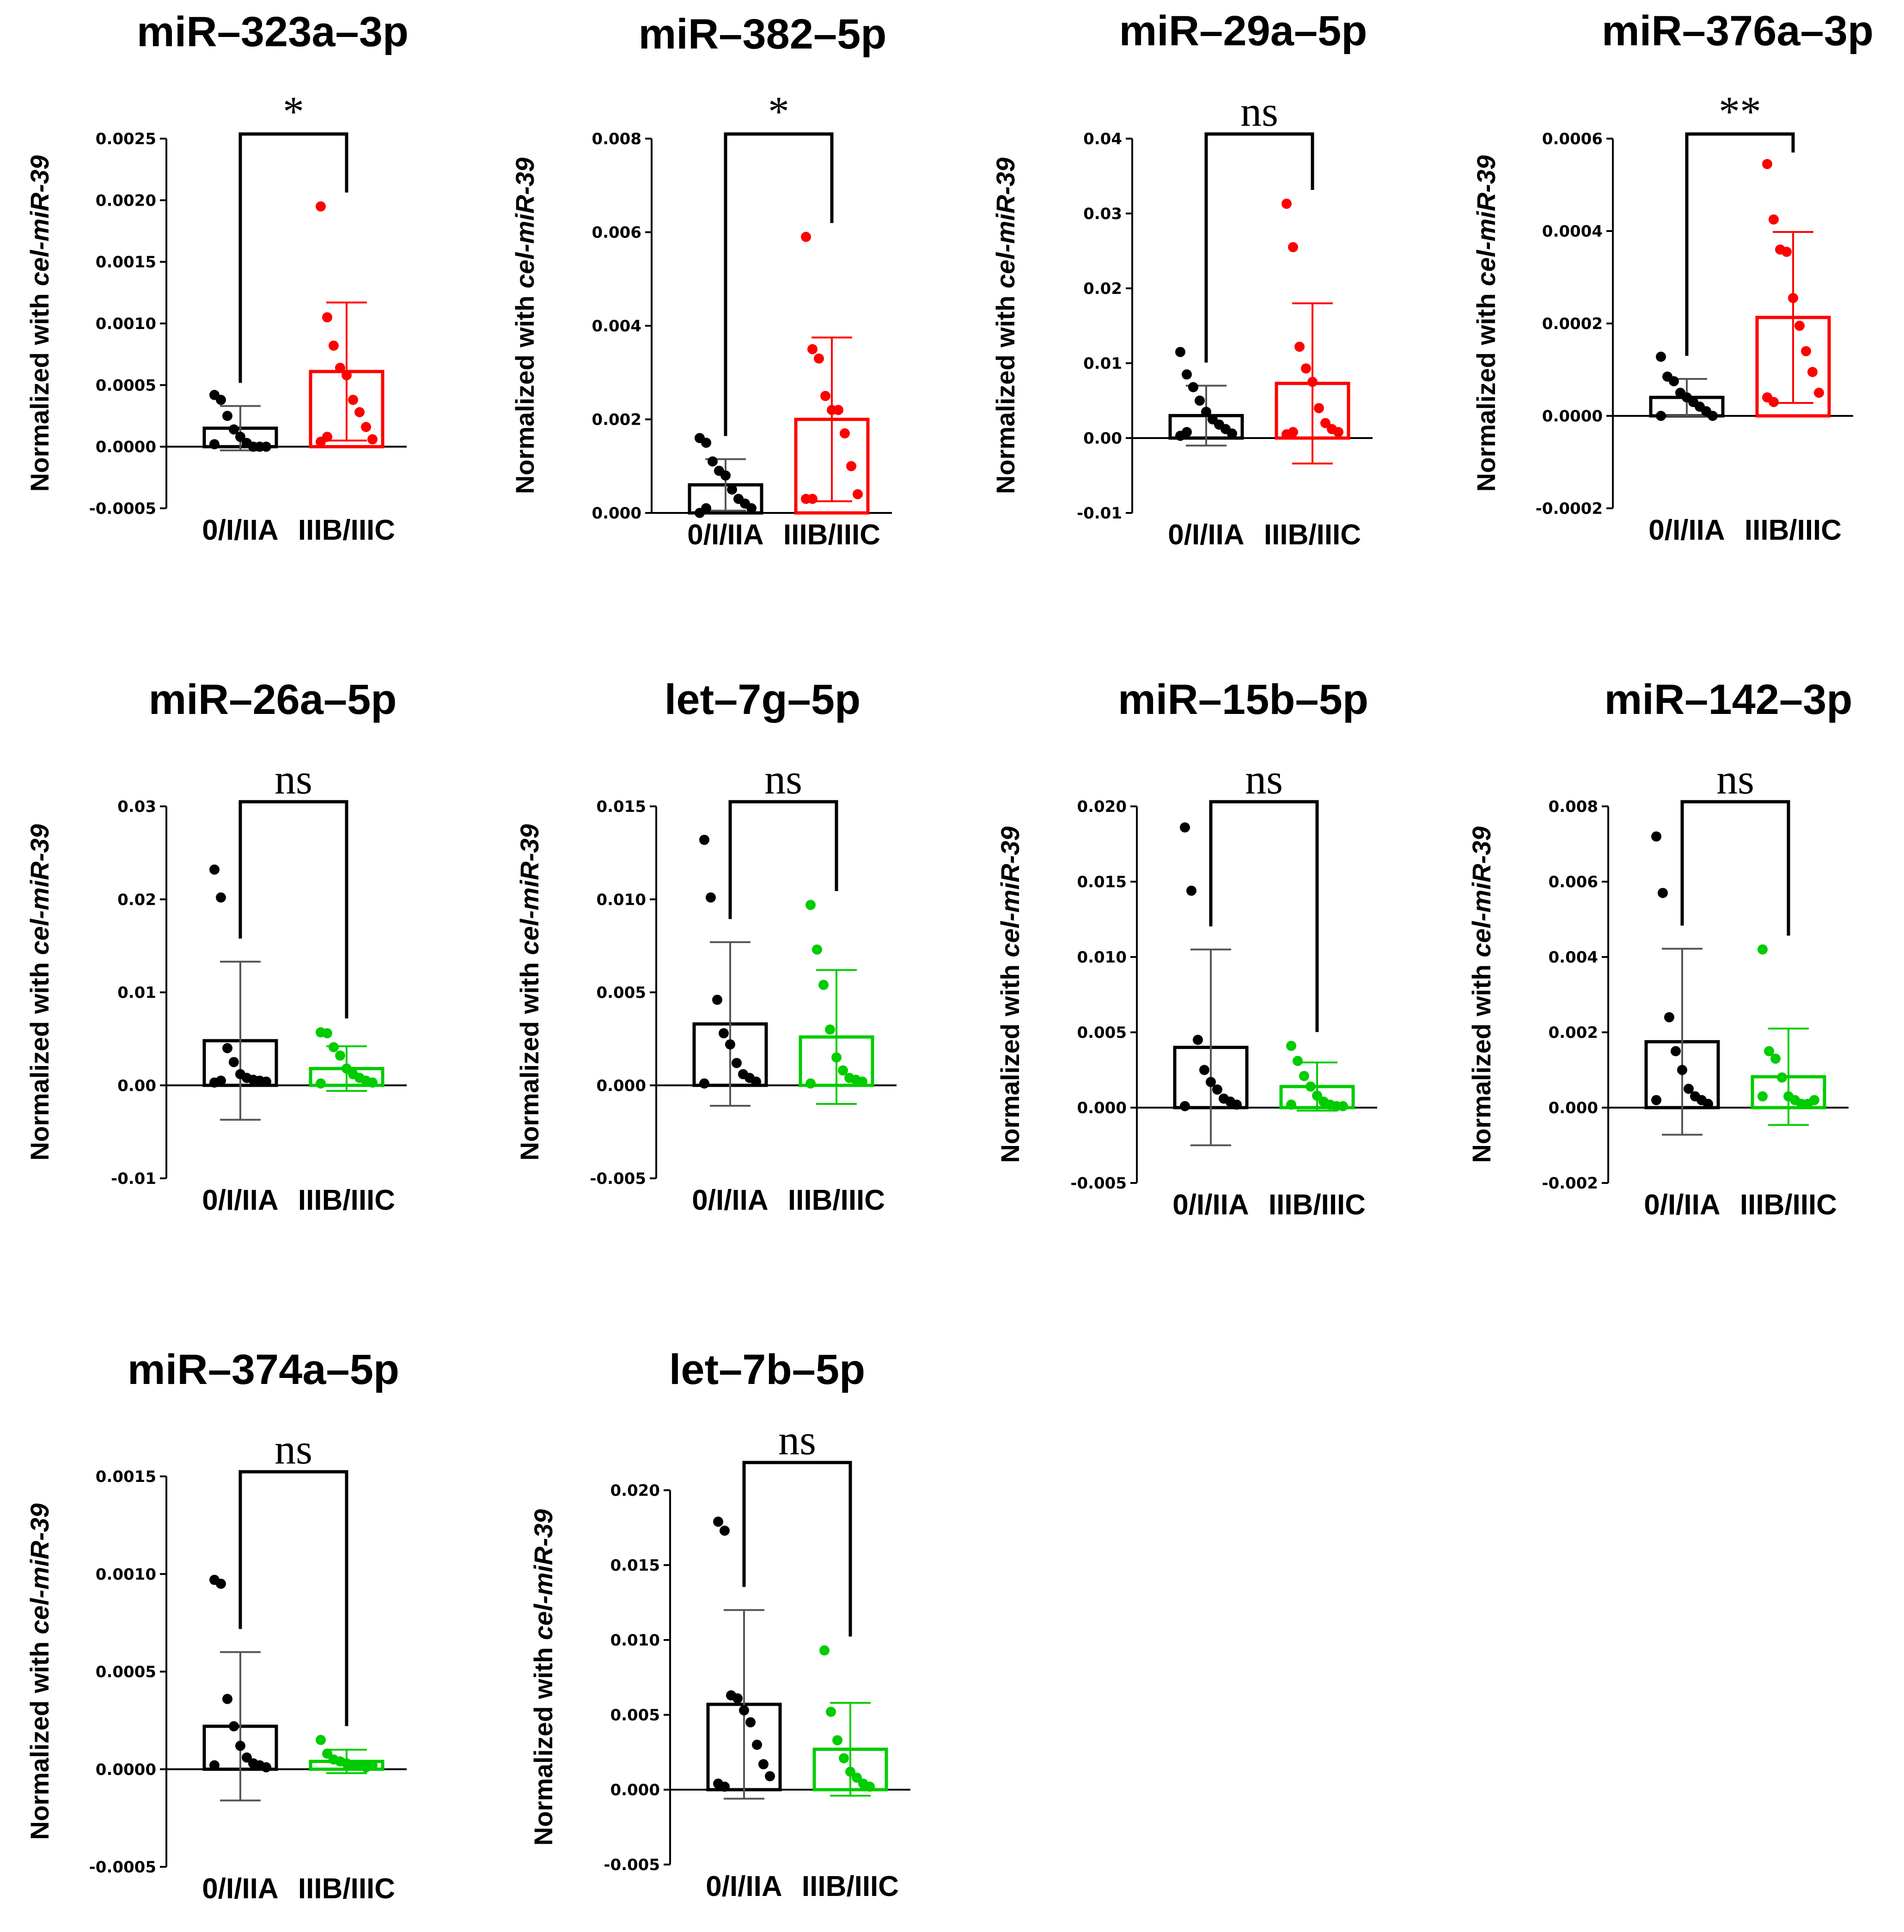  What do you see at coordinates (126, 263) in the screenshot?
I see `y-tick-label: 0.0015` at bounding box center [126, 263].